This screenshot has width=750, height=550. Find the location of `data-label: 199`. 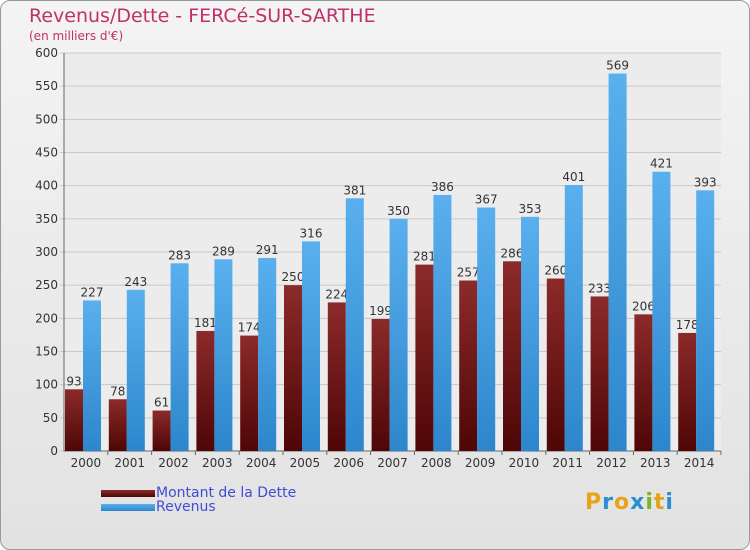

data-label: 199 is located at coordinates (380, 311).